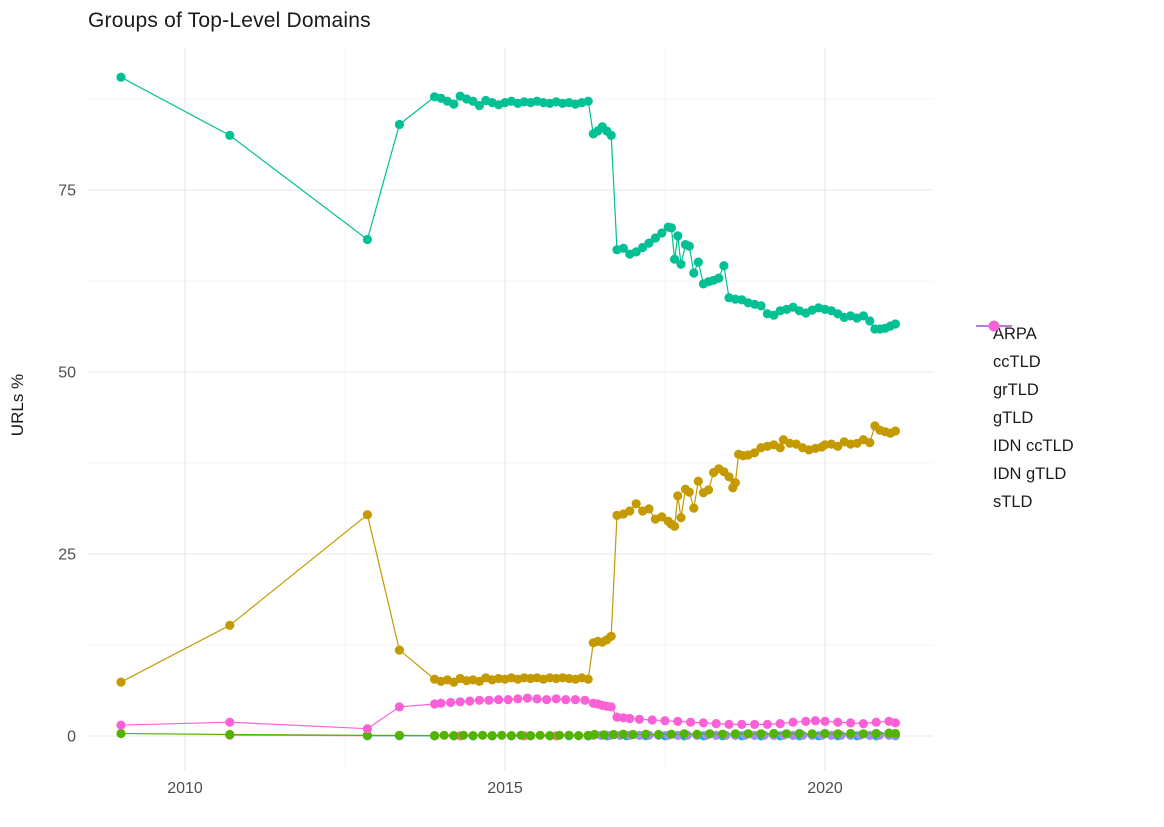 The image size is (1164, 827). Describe the element at coordinates (994, 326) in the screenshot. I see `legend-marker-icon` at that location.